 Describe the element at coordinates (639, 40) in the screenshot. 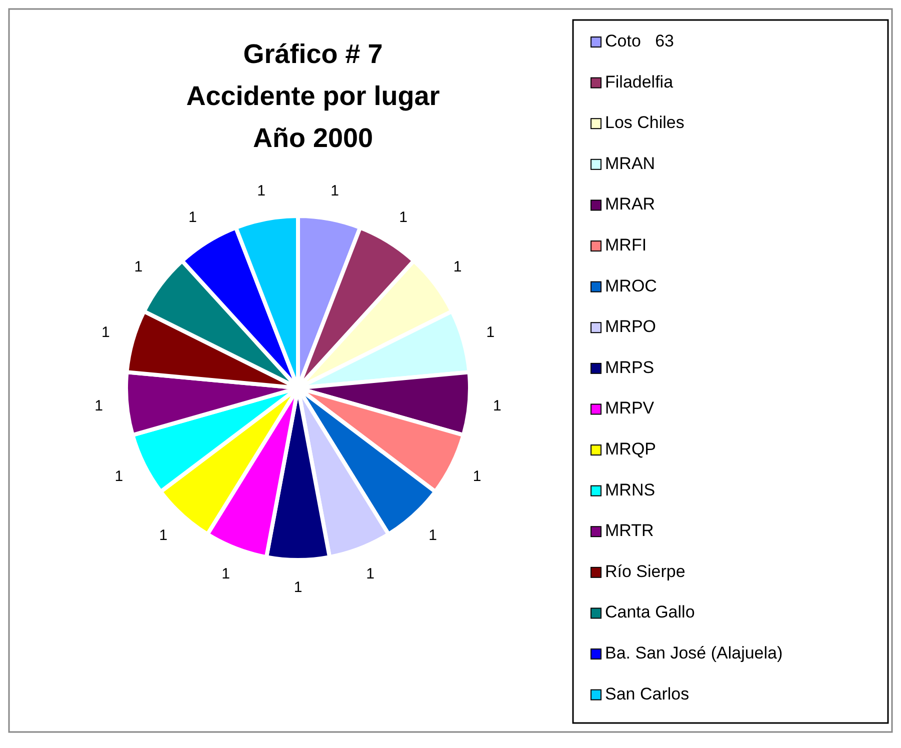

I see `legend-label: Coto 63` at that location.